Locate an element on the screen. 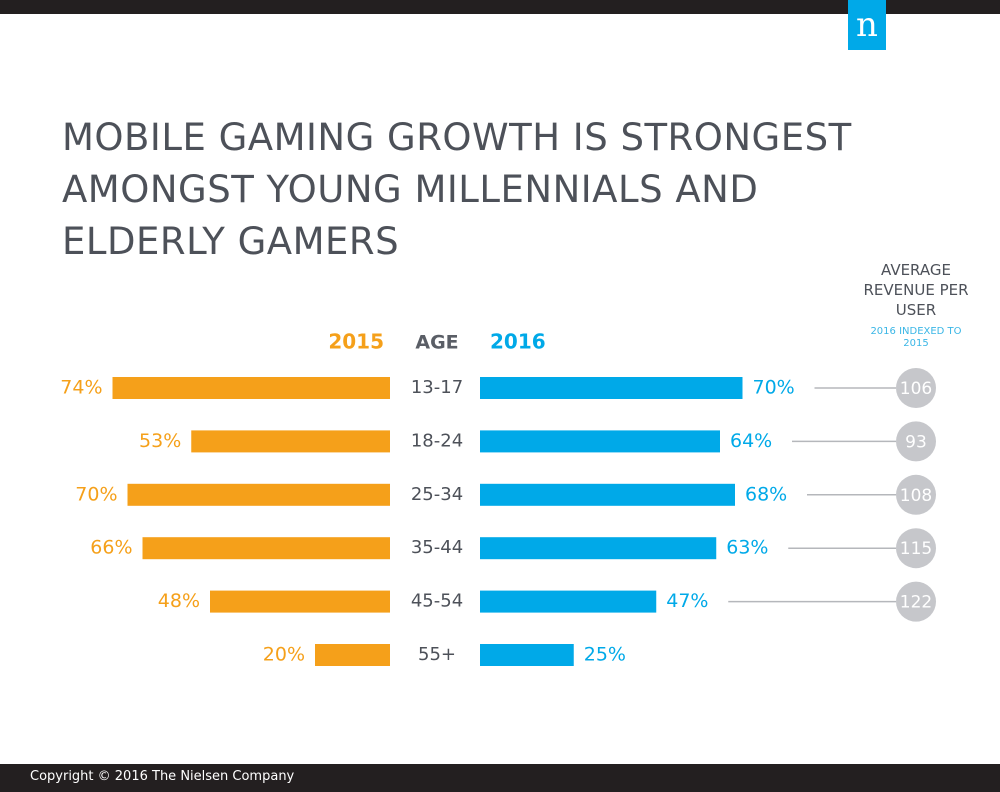 The image size is (1000, 792). index-label: 122 is located at coordinates (916, 603).